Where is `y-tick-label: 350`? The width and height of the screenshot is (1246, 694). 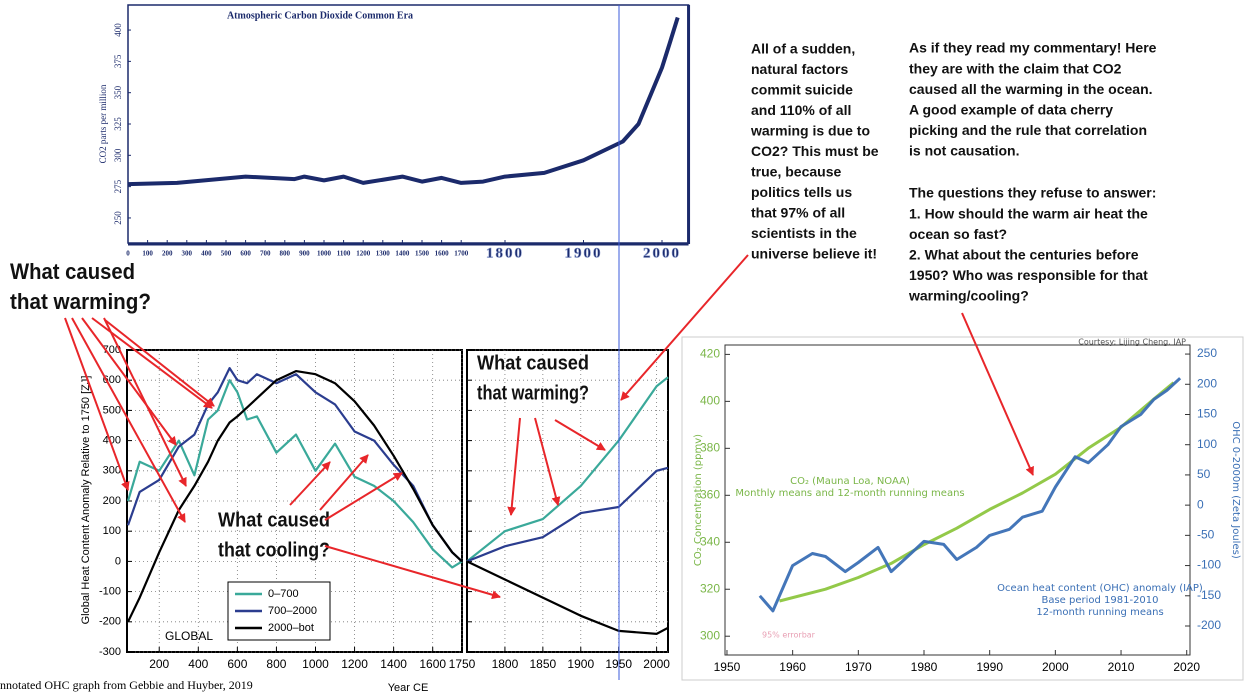
y-tick-label: 350 is located at coordinates (118, 92).